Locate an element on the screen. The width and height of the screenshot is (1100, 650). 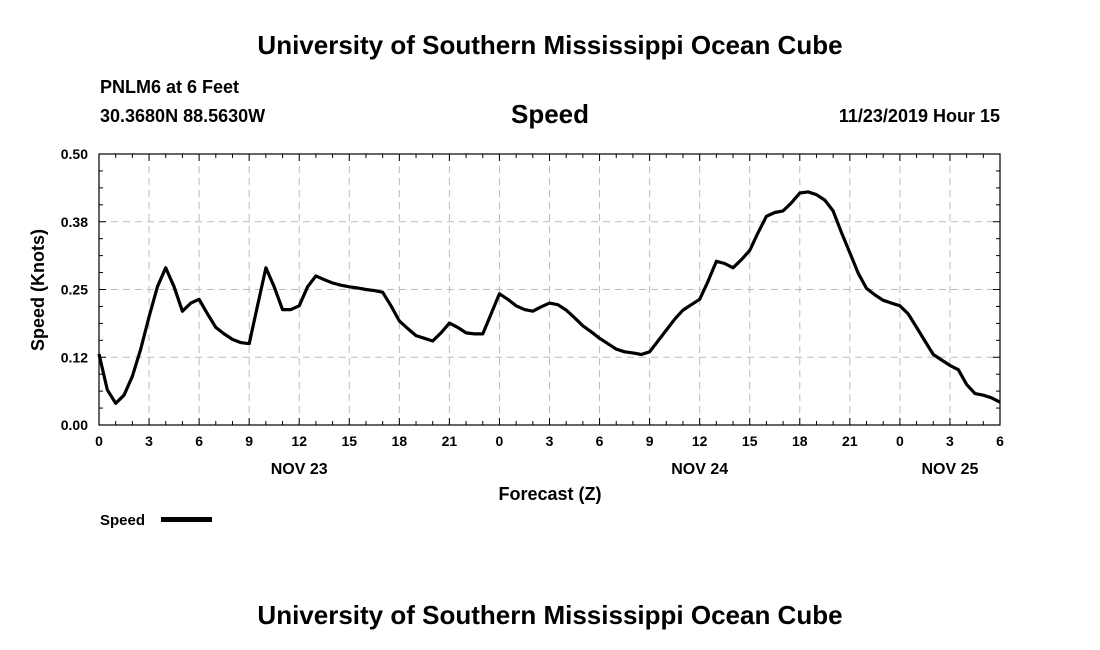
y-tick-labels: 0.00 0.12 0.25 0.38 0.50 is located at coordinates (74, 289).